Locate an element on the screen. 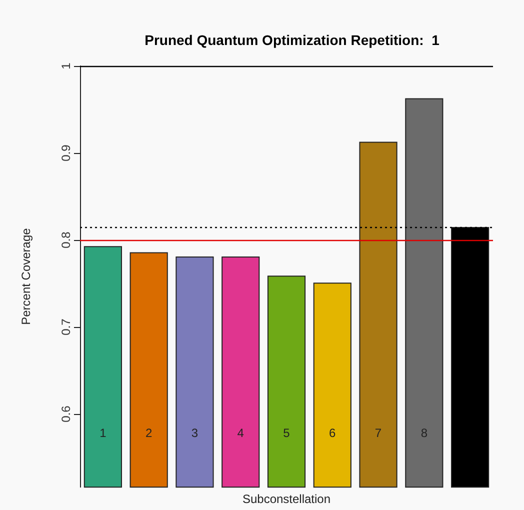 This screenshot has height=510, width=524. x-tick-label: 7 is located at coordinates (378, 433).